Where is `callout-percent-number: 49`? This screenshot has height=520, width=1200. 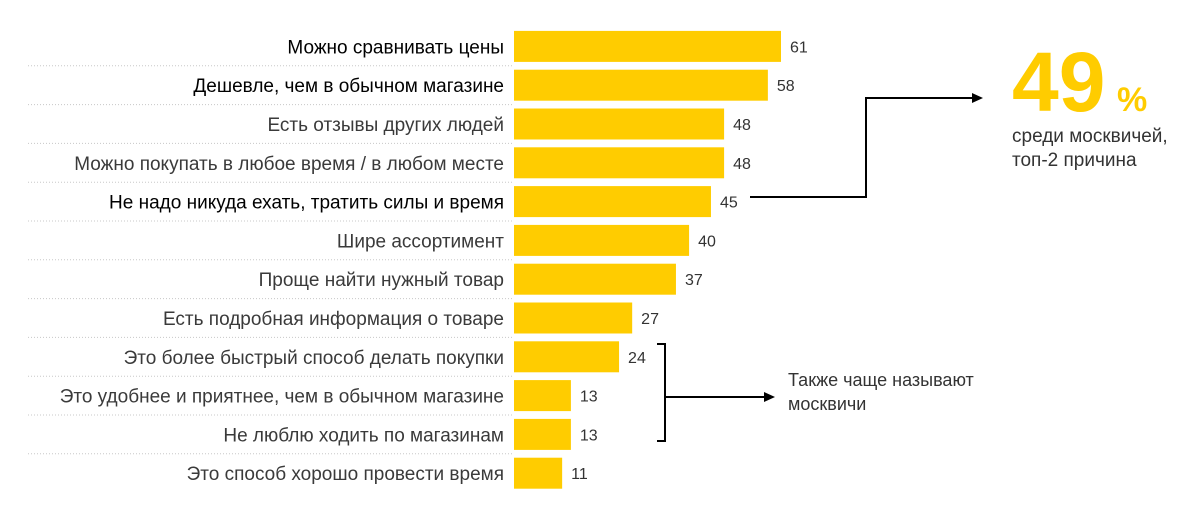
callout-percent-number: 49 is located at coordinates (1058, 82).